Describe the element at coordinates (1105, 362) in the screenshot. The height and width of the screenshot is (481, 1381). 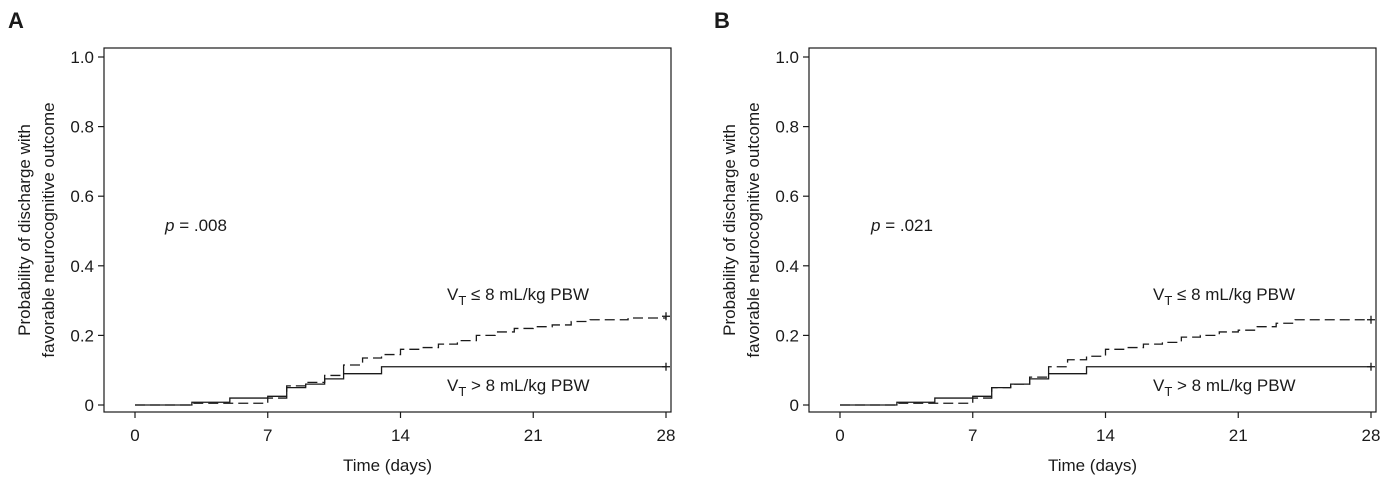
I see `series-line-dashed` at that location.